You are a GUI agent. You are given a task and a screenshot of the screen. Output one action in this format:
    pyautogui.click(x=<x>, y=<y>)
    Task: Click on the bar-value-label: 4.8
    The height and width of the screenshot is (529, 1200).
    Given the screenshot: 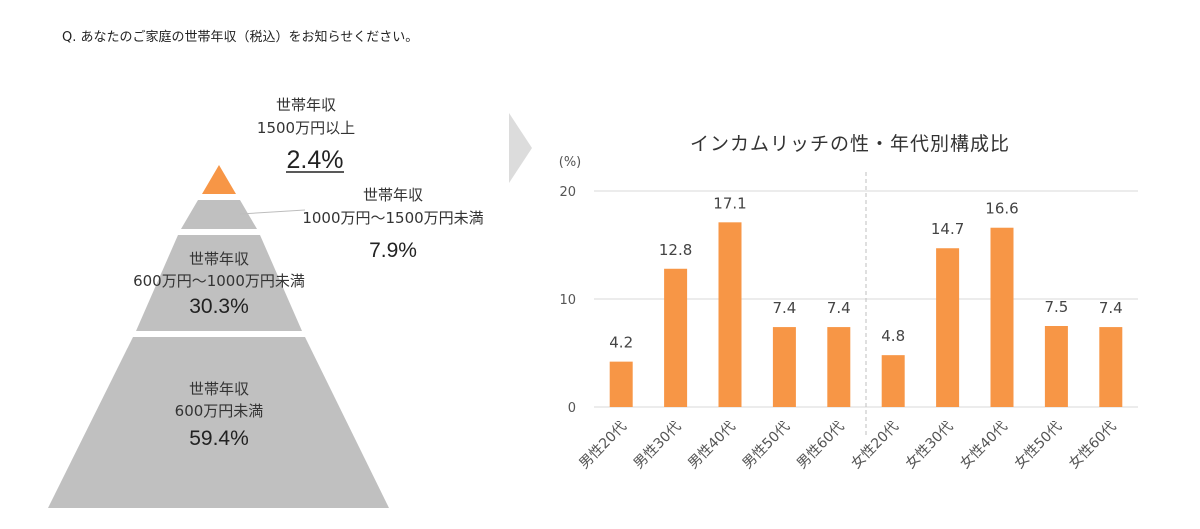 What is the action you would take?
    pyautogui.click(x=893, y=336)
    